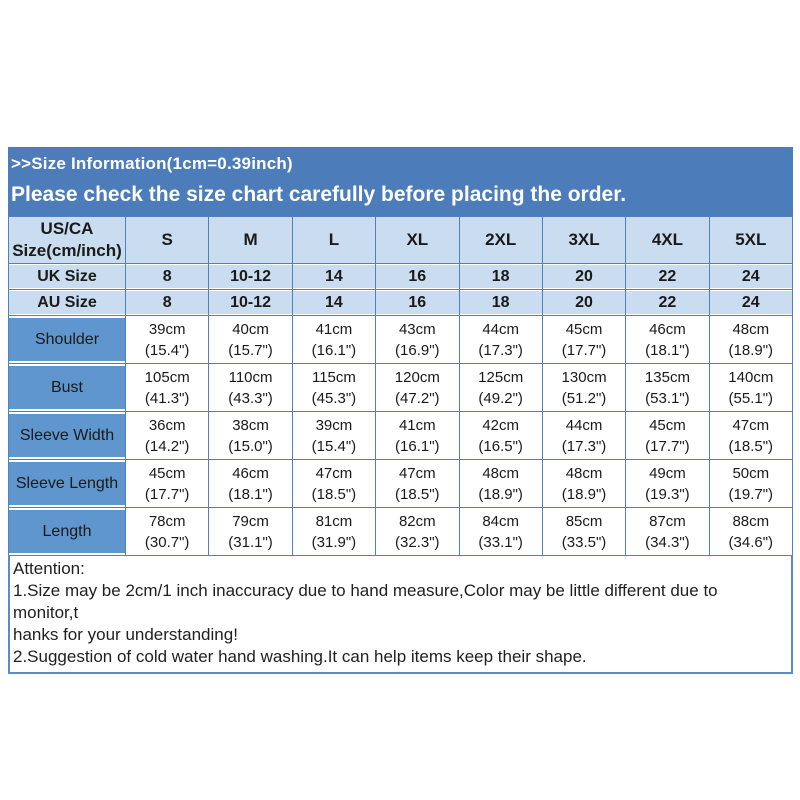 This screenshot has width=800, height=800. I want to click on measure-value-cell: 42cm (16.5"), so click(500, 435).